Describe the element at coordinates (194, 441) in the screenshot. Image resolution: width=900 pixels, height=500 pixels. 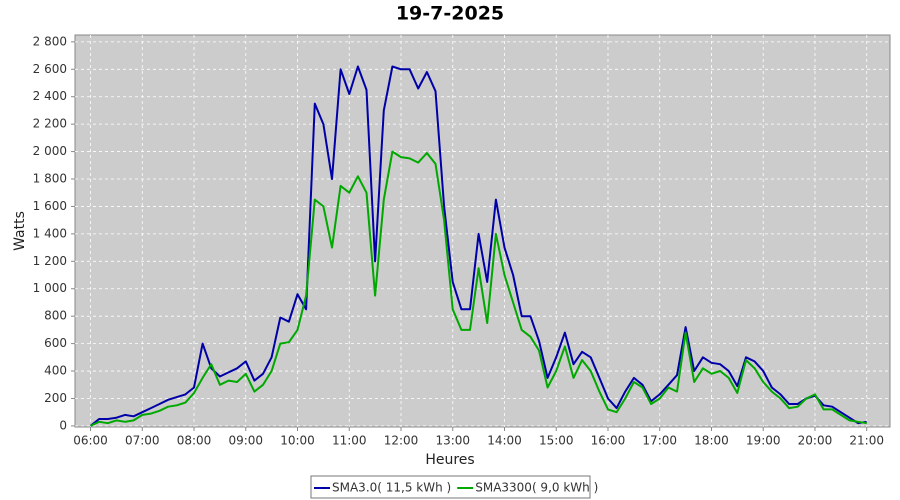
I see `x-tick-label: 08:00` at that location.